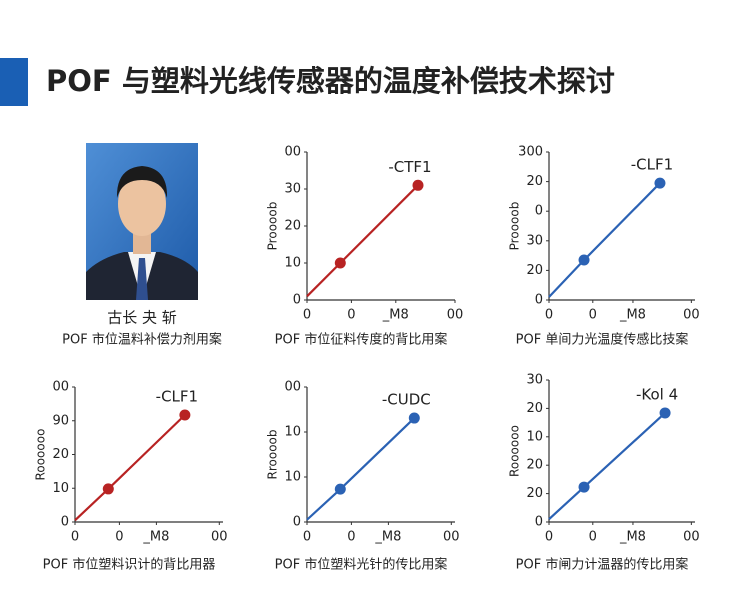  Describe the element at coordinates (361, 340) in the screenshot. I see `chart-caption: POF 市位征料传度的背比用案` at that location.